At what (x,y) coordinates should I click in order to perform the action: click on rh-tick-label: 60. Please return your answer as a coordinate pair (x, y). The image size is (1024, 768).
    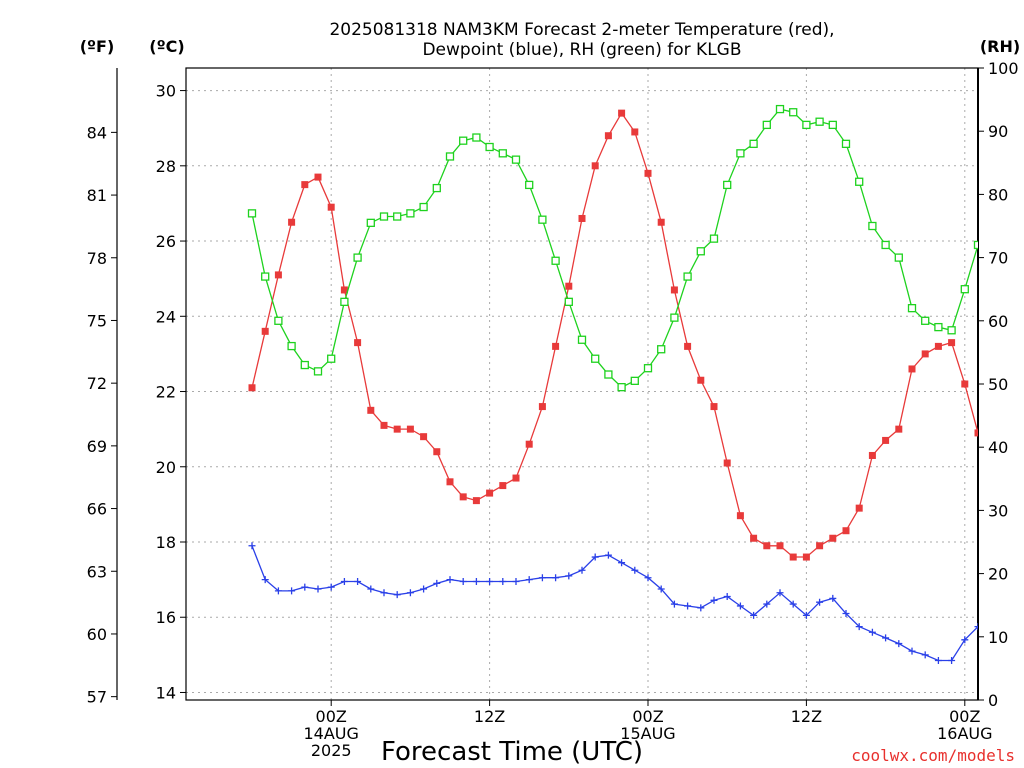
    Looking at the image, I should click on (998, 321).